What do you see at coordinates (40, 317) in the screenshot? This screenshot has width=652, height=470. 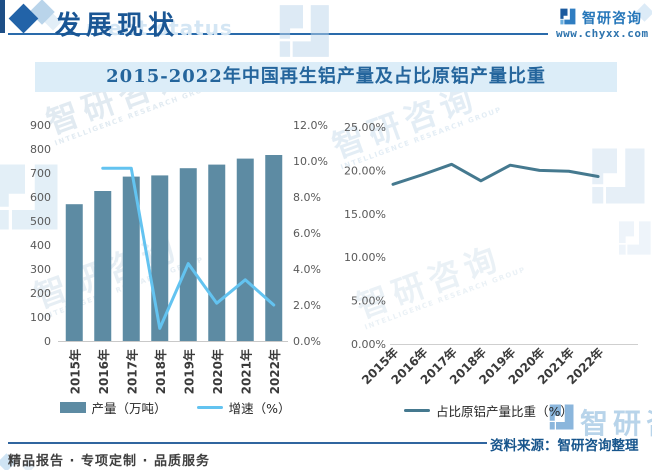 I see `left-y-tick: 100` at bounding box center [40, 317].